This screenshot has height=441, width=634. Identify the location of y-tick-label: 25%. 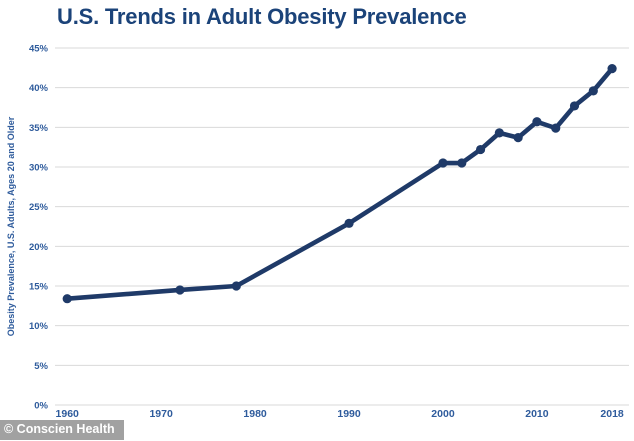
(39, 207).